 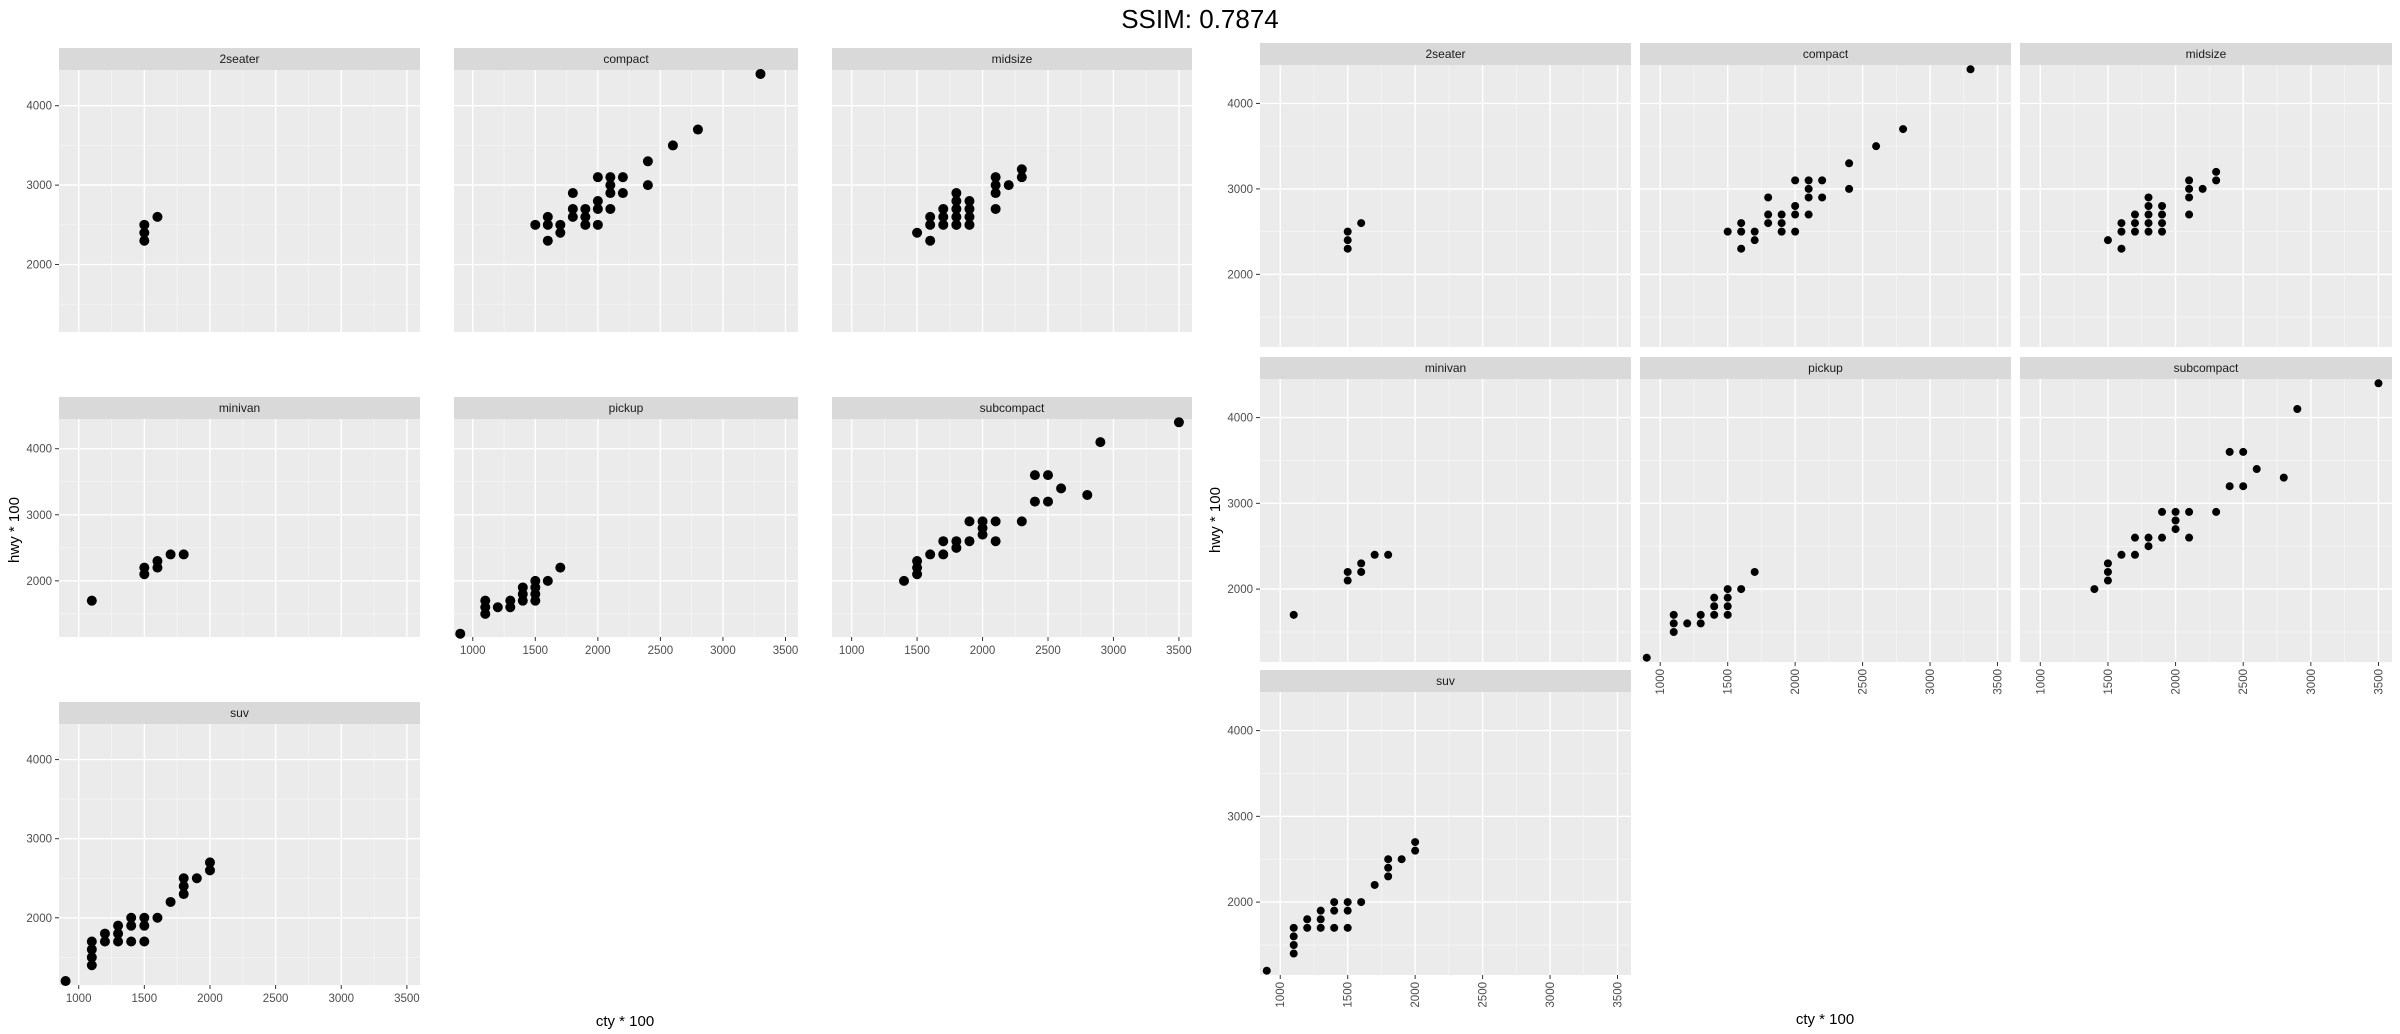 What do you see at coordinates (1796, 682) in the screenshot?
I see `x-tick-label: 2000` at bounding box center [1796, 682].